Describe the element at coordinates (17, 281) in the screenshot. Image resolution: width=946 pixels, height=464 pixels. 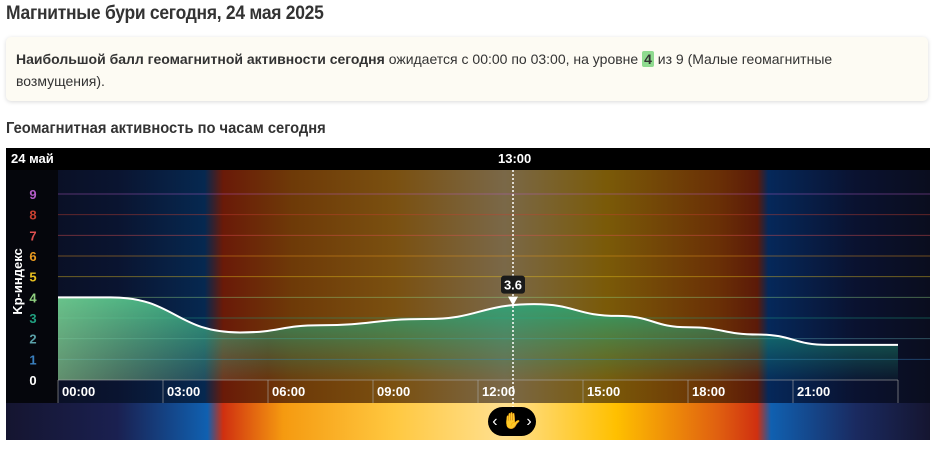
I see `y-axis-label: Kp-индекс` at that location.